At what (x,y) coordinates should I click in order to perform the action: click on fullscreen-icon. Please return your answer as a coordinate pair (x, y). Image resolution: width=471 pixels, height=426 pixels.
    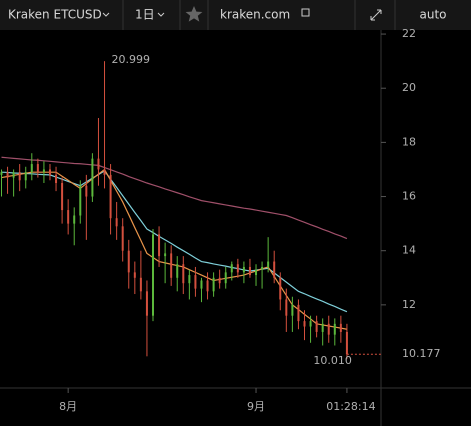
    Looking at the image, I should click on (376, 15).